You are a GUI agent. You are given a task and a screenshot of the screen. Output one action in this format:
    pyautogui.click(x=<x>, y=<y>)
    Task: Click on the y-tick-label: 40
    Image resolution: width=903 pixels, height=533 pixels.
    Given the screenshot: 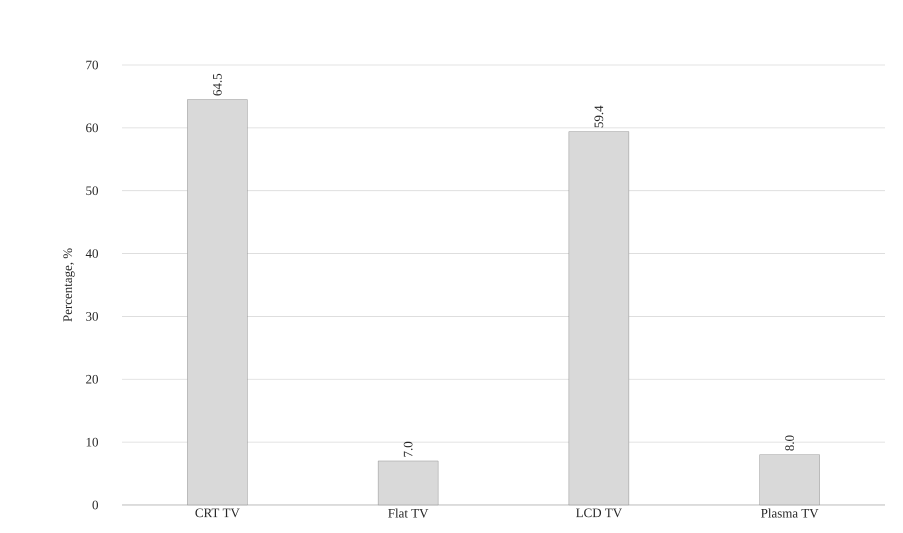 What is the action you would take?
    pyautogui.click(x=92, y=253)
    